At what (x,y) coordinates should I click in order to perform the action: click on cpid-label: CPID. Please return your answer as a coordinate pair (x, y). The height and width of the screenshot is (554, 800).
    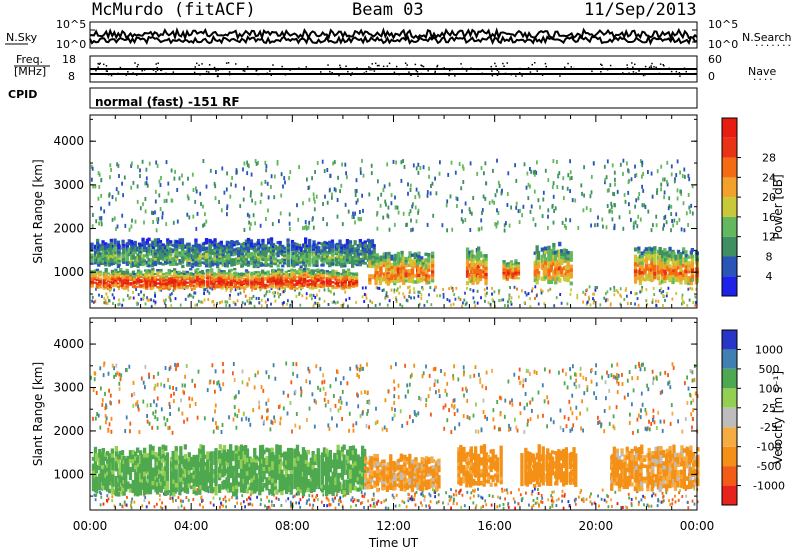
    Looking at the image, I should click on (23, 94).